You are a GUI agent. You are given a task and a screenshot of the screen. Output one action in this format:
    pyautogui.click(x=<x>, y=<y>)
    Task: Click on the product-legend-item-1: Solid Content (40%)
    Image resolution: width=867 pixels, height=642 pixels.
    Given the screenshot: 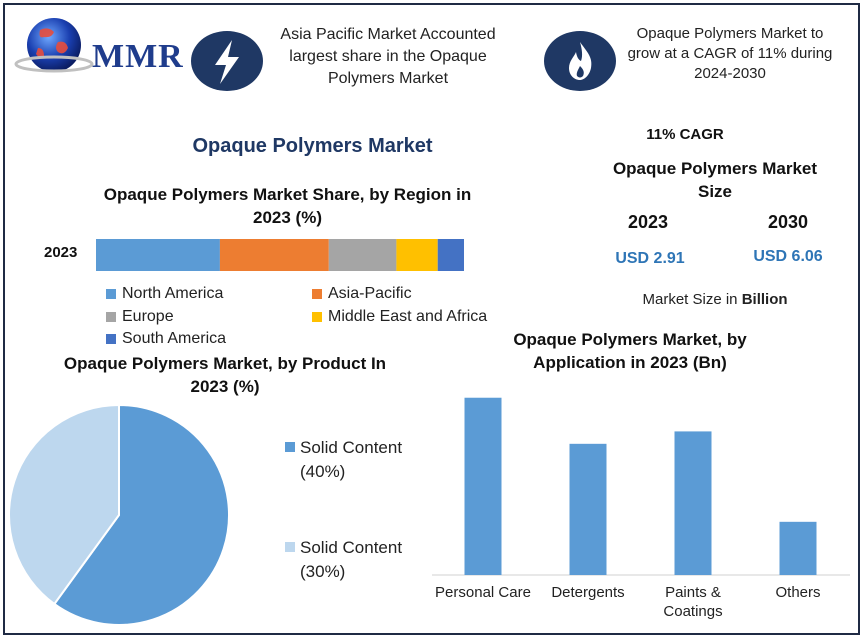 What is the action you would take?
    pyautogui.click(x=343, y=460)
    